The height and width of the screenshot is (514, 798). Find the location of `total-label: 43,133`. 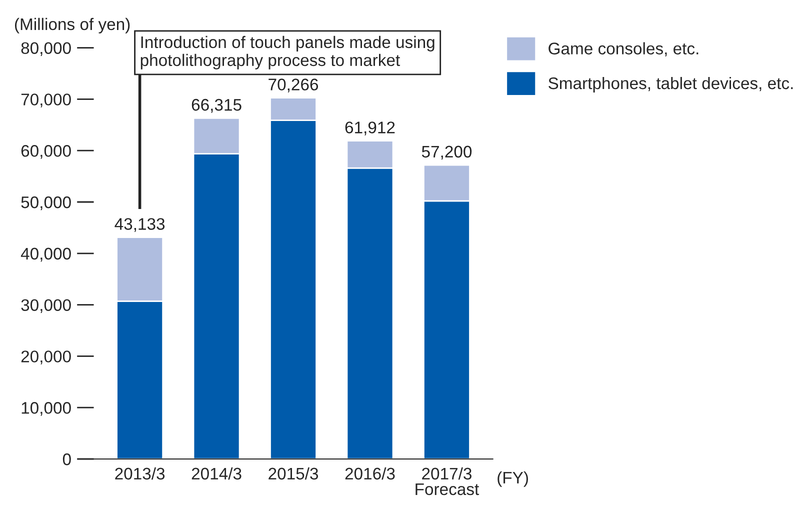

total-label: 43,133 is located at coordinates (139, 225).